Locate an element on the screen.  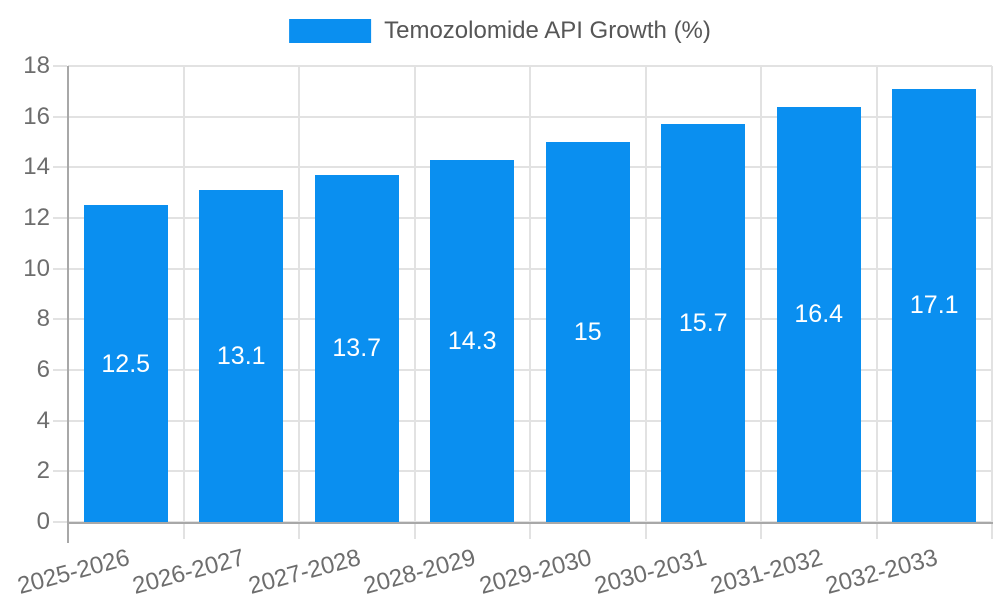
legend-swatch is located at coordinates (330, 31).